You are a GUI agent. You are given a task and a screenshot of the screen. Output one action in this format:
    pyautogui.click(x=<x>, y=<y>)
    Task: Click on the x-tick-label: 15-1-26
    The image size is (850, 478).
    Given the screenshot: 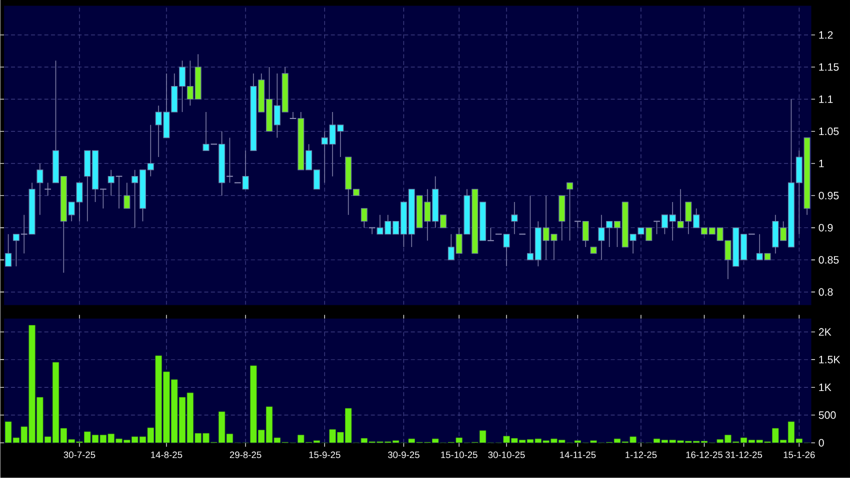 What is the action you would take?
    pyautogui.click(x=799, y=455)
    